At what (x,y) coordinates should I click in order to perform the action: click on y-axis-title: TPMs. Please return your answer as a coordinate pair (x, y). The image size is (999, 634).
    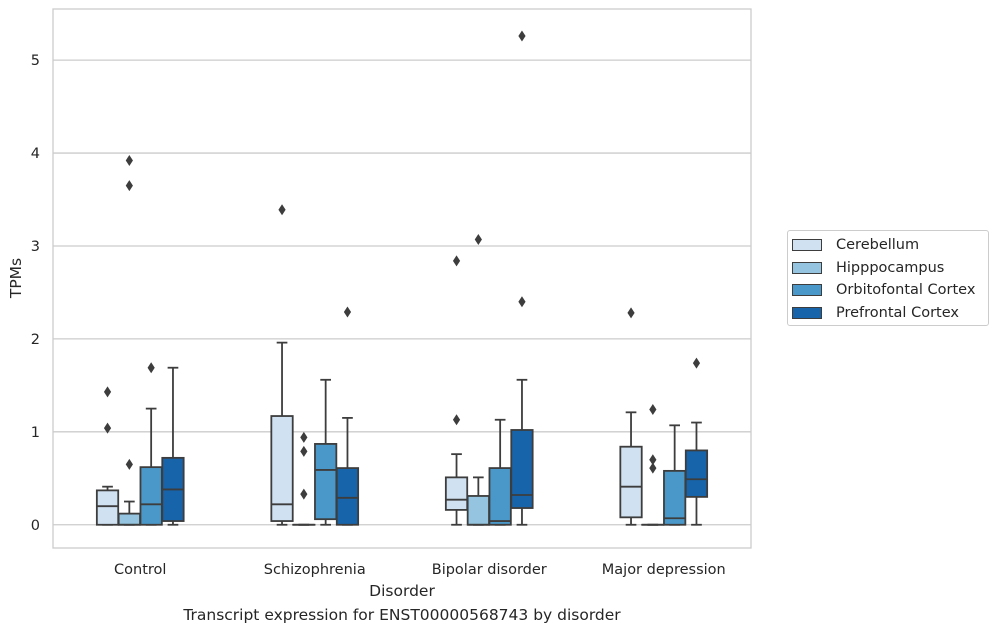
    Looking at the image, I should click on (16, 278).